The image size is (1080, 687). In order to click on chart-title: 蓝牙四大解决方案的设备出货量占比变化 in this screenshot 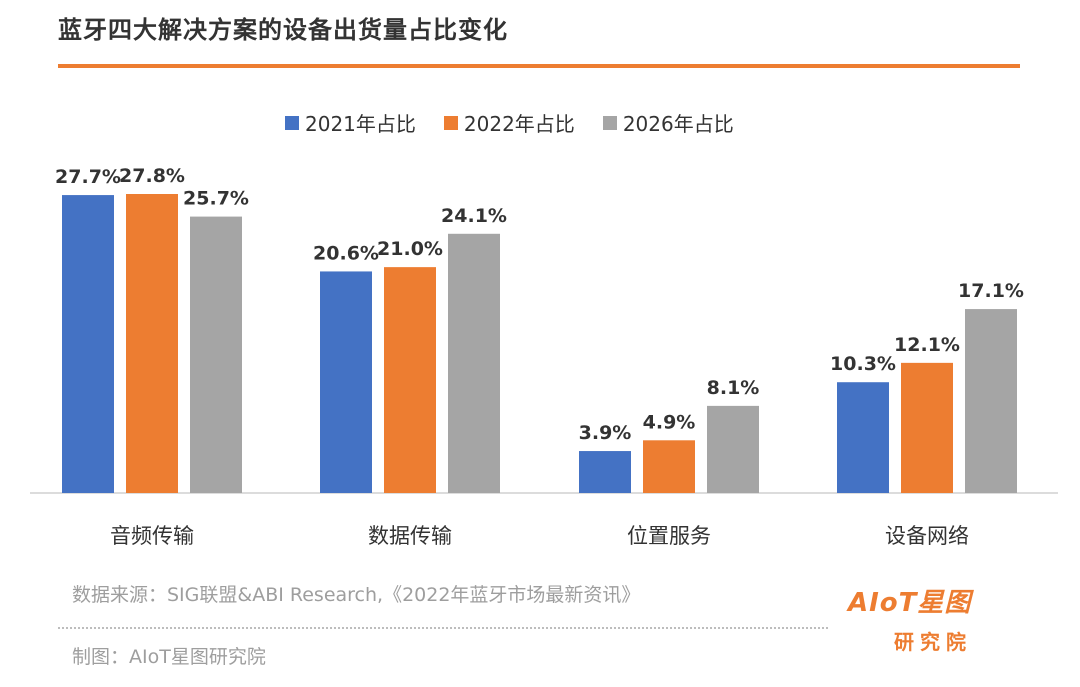, I will do `click(283, 30)`.